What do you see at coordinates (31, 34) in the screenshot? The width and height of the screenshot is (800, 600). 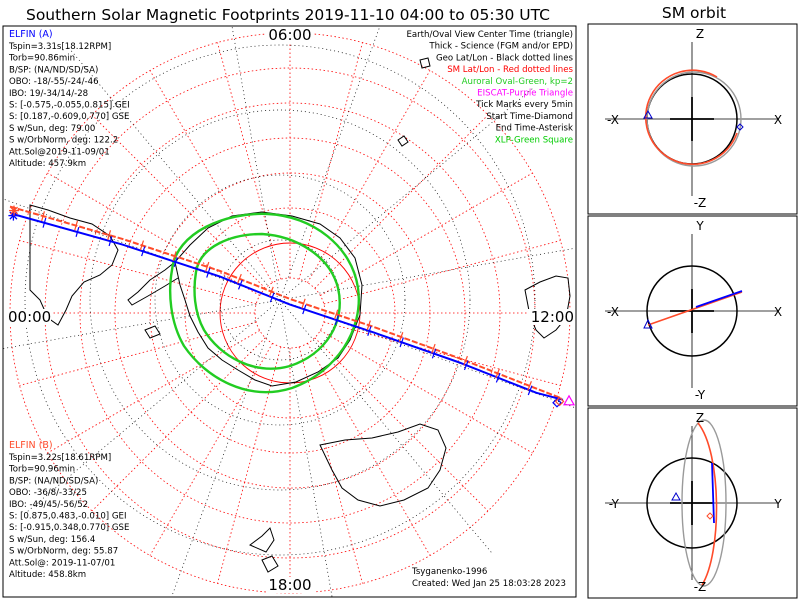 I see `spacecraft-name: ELFIN (A)` at bounding box center [31, 34].